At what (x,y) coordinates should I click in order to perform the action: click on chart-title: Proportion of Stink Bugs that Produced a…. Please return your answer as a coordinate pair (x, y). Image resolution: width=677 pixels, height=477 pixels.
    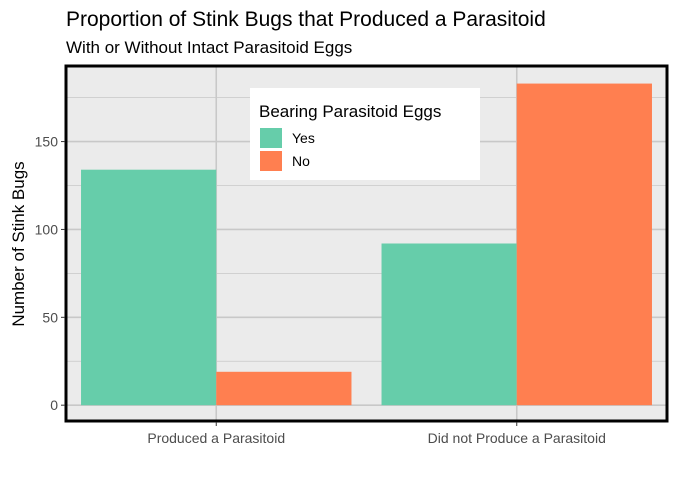
    Looking at the image, I should click on (306, 19).